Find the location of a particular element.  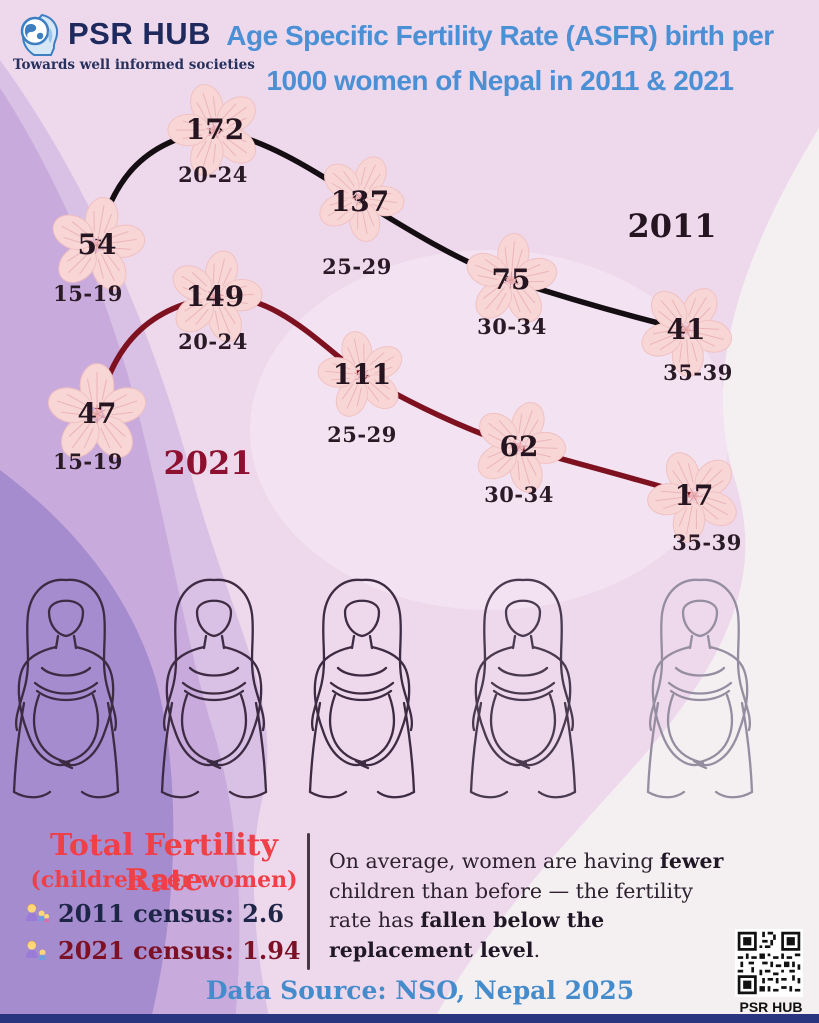

tfr-2021-row: 2021 census: 1.94 is located at coordinates (162, 950).